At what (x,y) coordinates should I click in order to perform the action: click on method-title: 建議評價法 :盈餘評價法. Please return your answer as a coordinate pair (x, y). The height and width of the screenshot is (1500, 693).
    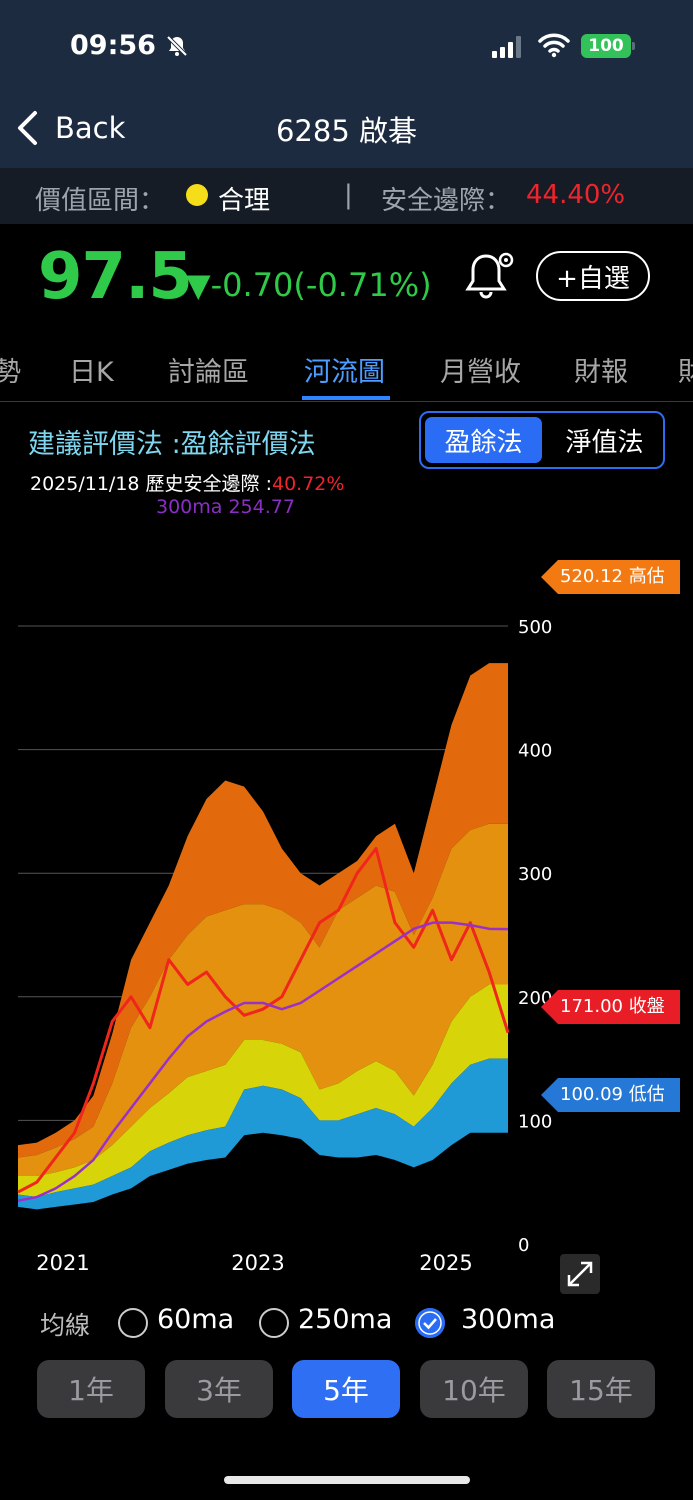
    Looking at the image, I should click on (172, 444).